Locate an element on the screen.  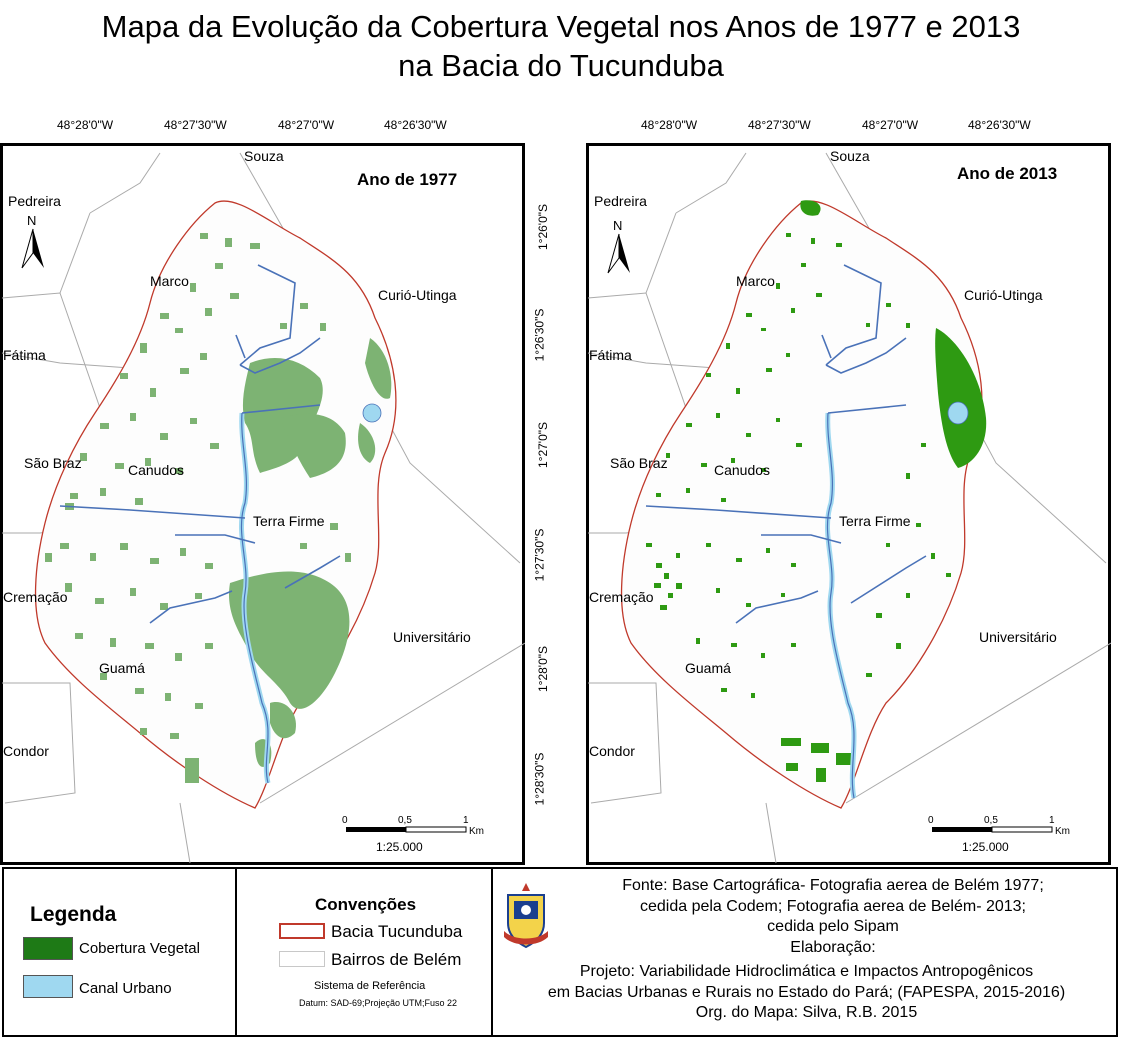
university-crest-icon is located at coordinates (526, 916).